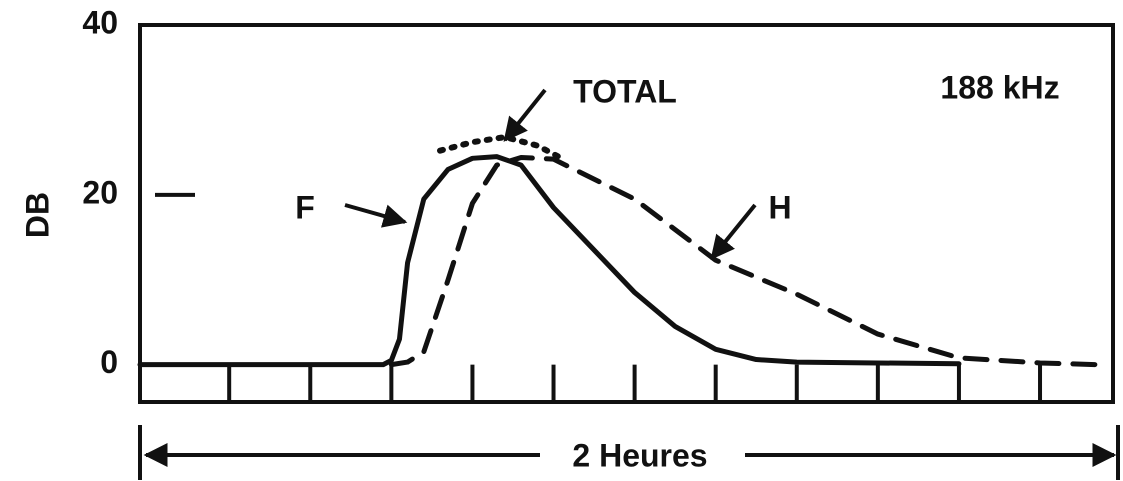  Describe the element at coordinates (501, 148) in the screenshot. I see `series-line` at that location.